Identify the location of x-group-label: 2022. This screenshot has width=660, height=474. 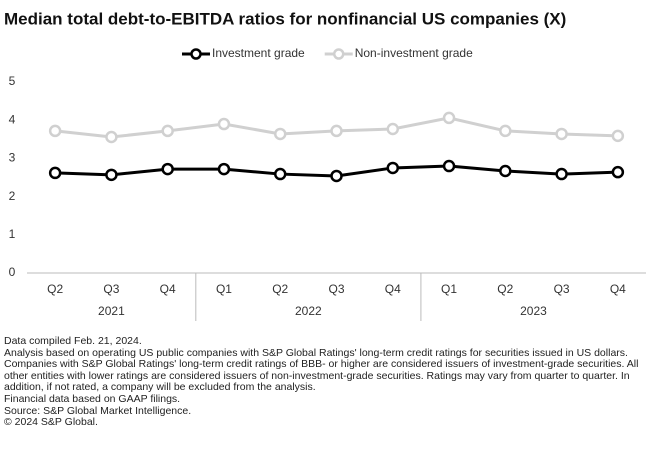
(308, 311).